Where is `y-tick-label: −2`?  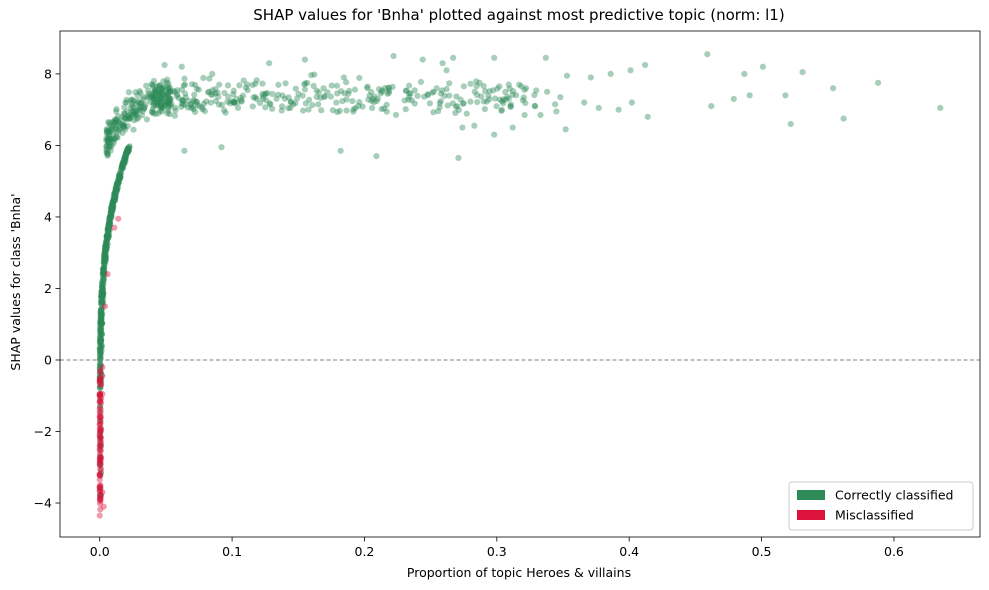 y-tick-label: −2 is located at coordinates (43, 431).